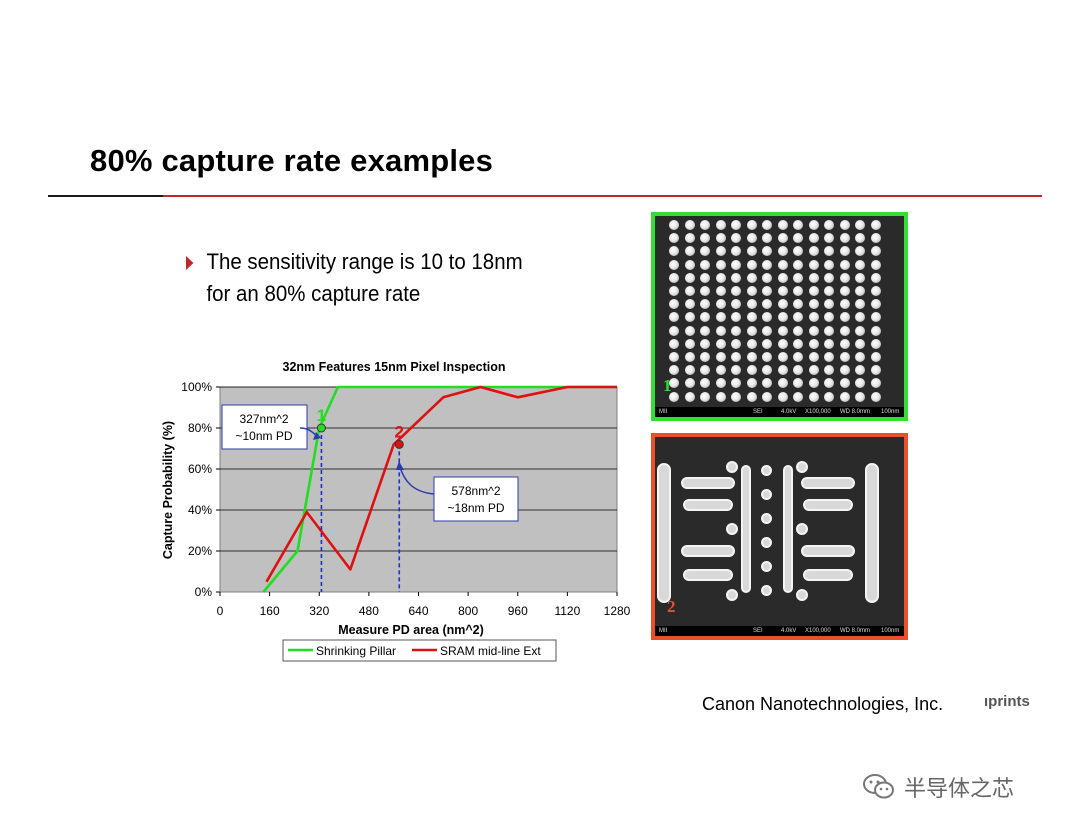 This screenshot has height=834, width=1080. I want to click on y-tick-label: 20%, so click(200, 551).